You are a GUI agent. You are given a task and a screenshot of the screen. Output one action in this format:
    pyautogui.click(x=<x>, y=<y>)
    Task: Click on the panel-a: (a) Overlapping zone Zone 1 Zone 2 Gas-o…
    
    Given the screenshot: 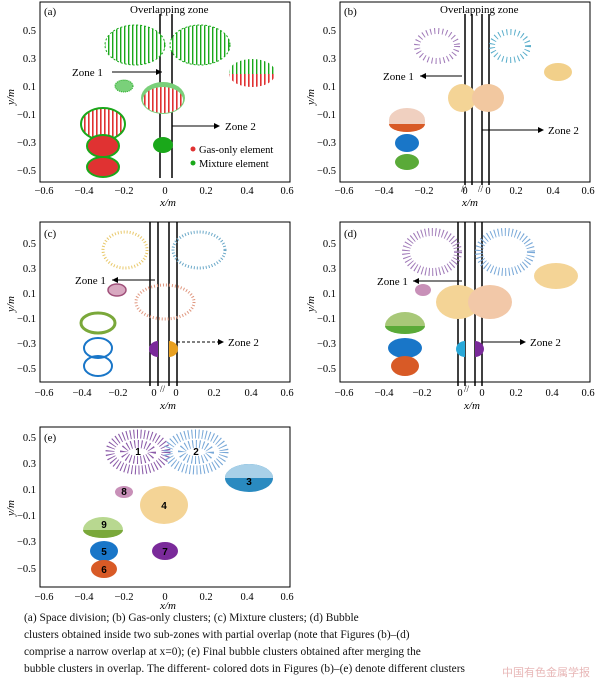 What is the action you would take?
    pyautogui.click(x=149, y=105)
    